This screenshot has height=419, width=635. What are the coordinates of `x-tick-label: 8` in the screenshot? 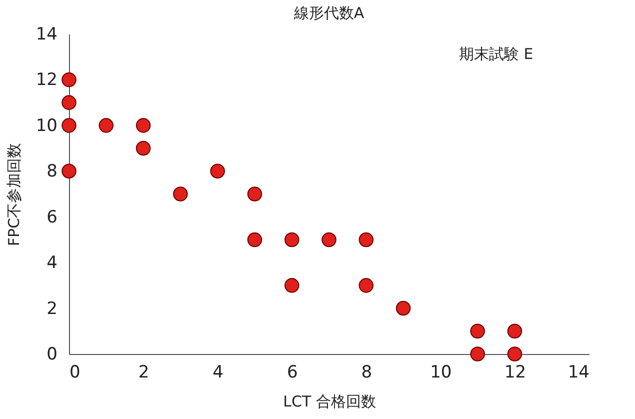 It's located at (366, 372).